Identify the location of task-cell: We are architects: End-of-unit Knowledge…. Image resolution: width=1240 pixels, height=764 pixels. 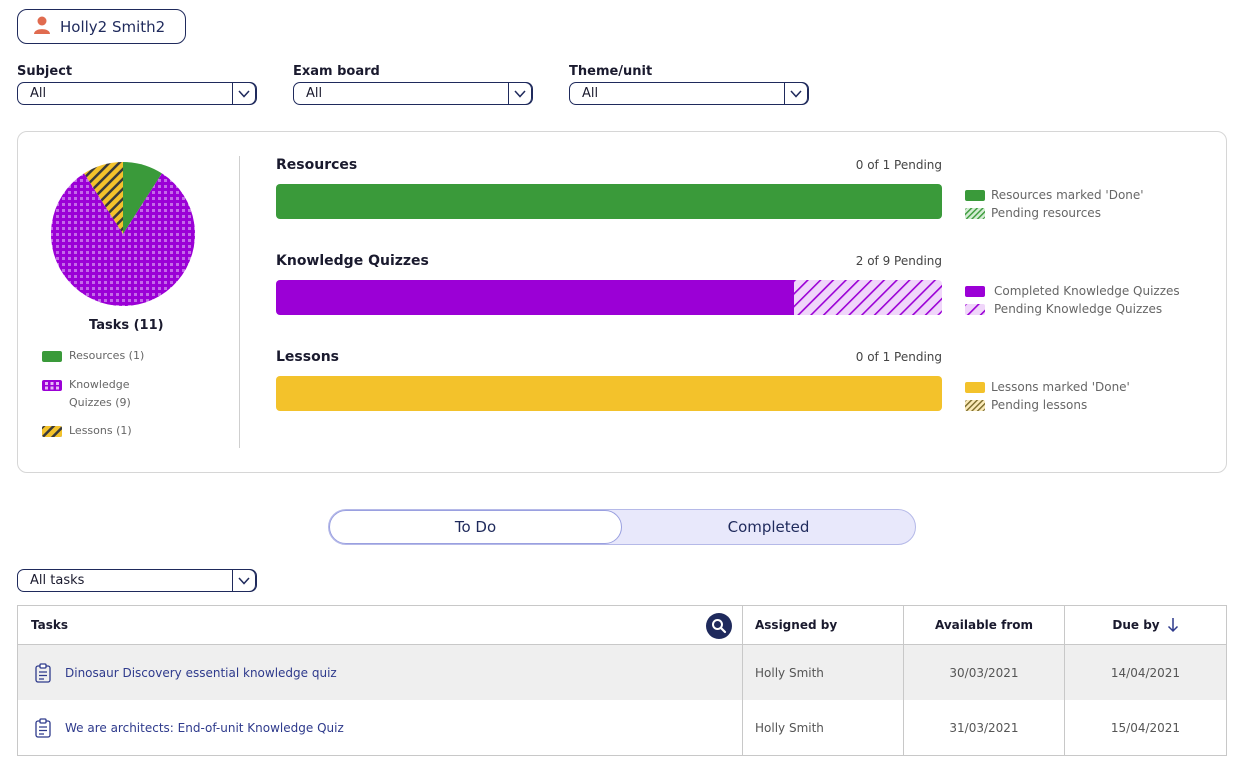
(380, 727).